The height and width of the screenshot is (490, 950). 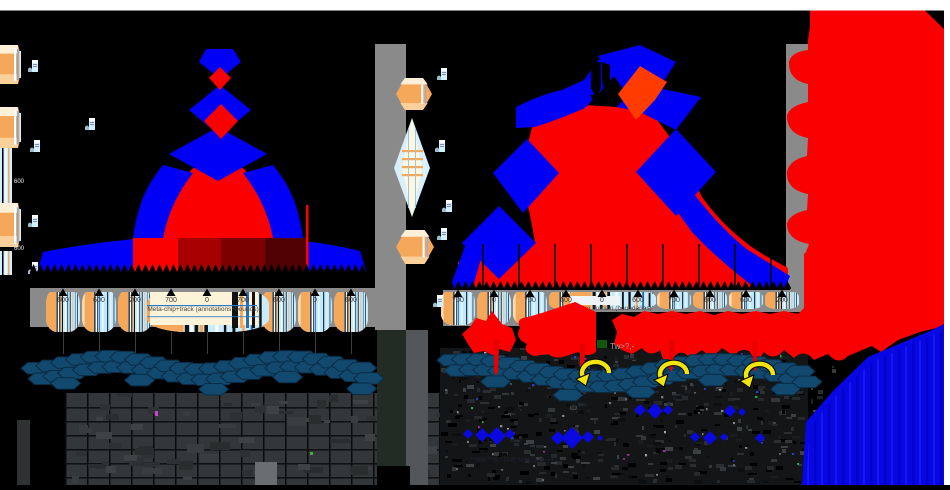 What do you see at coordinates (622, 346) in the screenshot?
I see `svg-text: Tw>?,-` at bounding box center [622, 346].